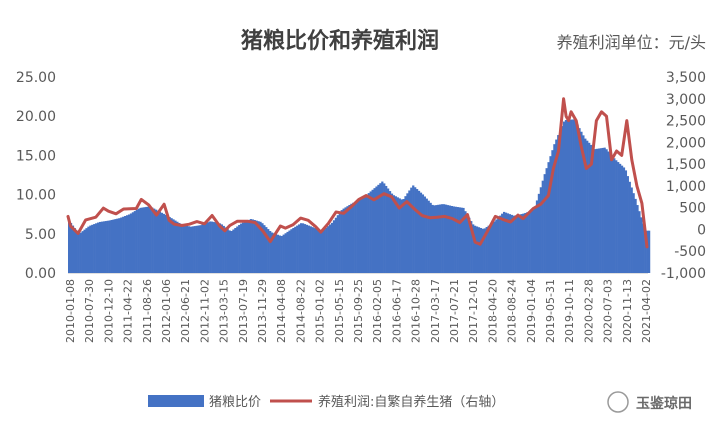  Describe the element at coordinates (435, 311) in the screenshot. I see `x-tick-label: 2017-03-17` at that location.